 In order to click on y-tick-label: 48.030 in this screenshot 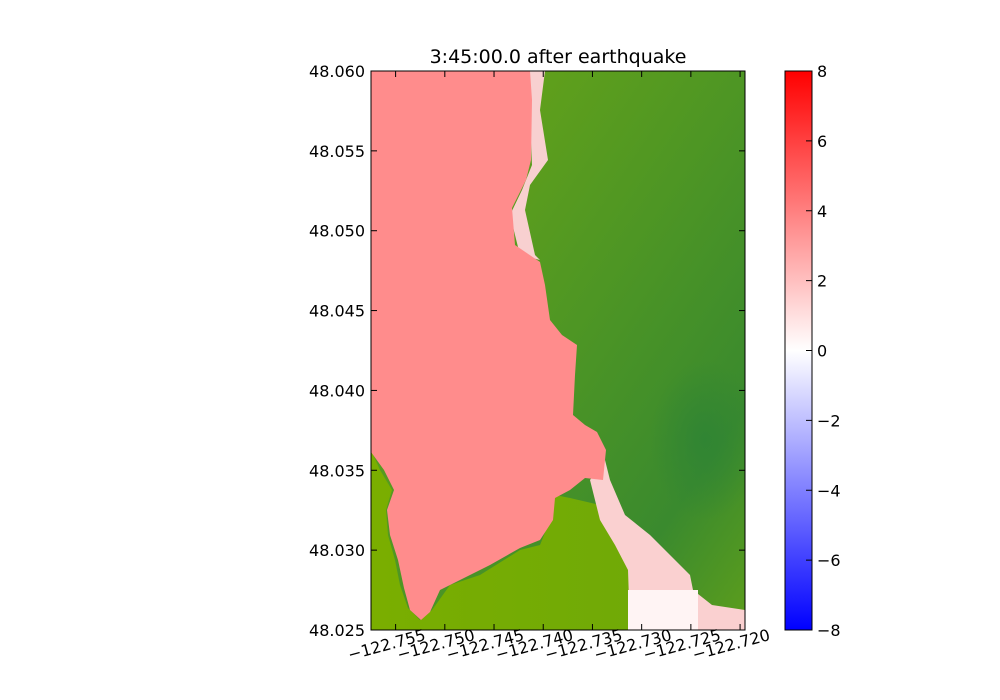, I will do `click(337, 550)`.